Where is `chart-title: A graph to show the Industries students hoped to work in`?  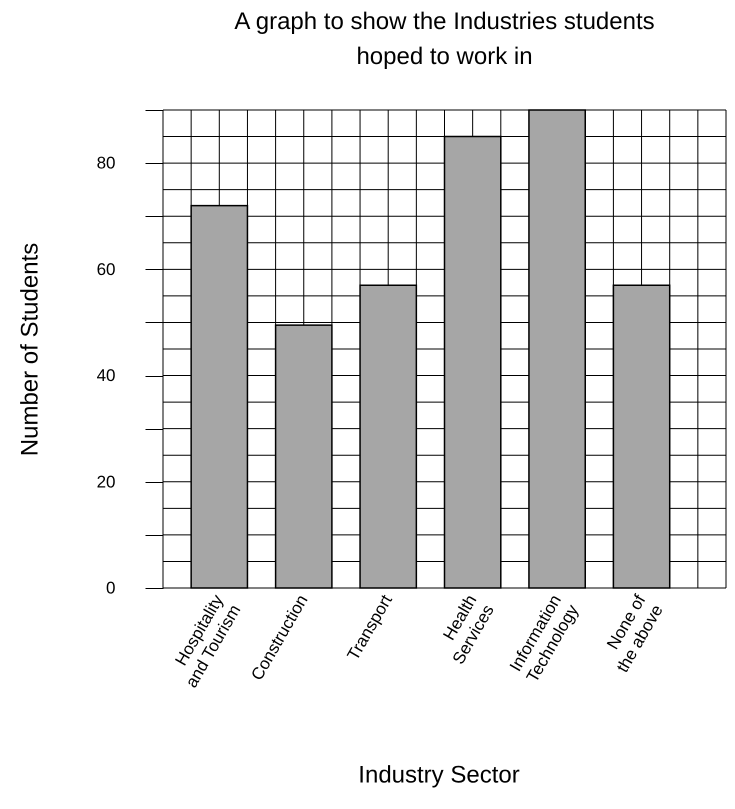 chart-title: A graph to show the Industries students hoped to work in is located at coordinates (444, 39).